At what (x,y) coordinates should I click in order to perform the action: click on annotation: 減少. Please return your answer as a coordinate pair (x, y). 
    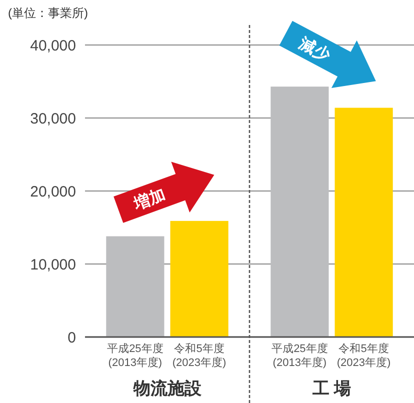
    Looking at the image, I should click on (314, 49).